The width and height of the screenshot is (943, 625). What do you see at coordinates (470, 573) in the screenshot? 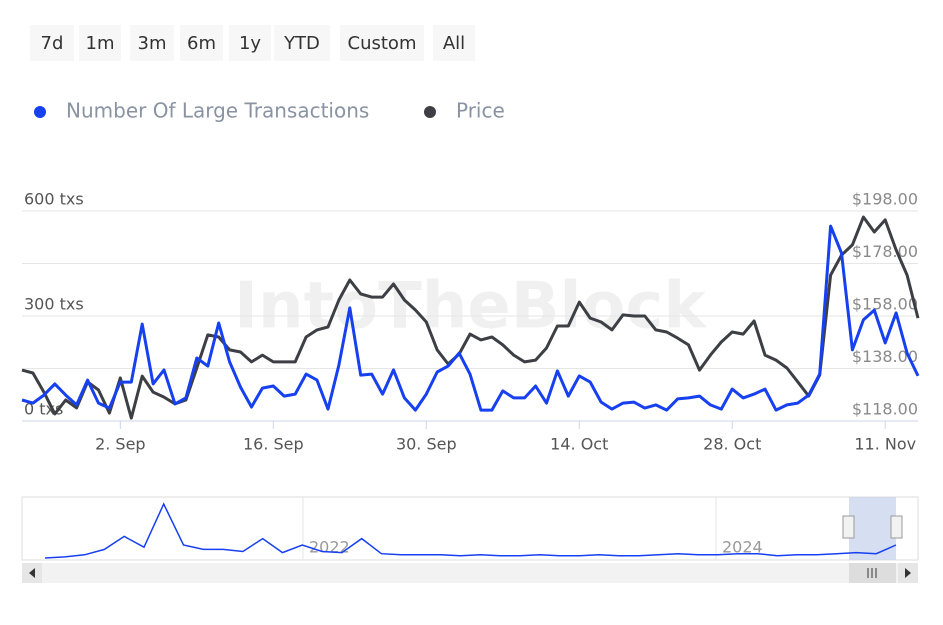
I see `scrollbar-track` at bounding box center [470, 573].